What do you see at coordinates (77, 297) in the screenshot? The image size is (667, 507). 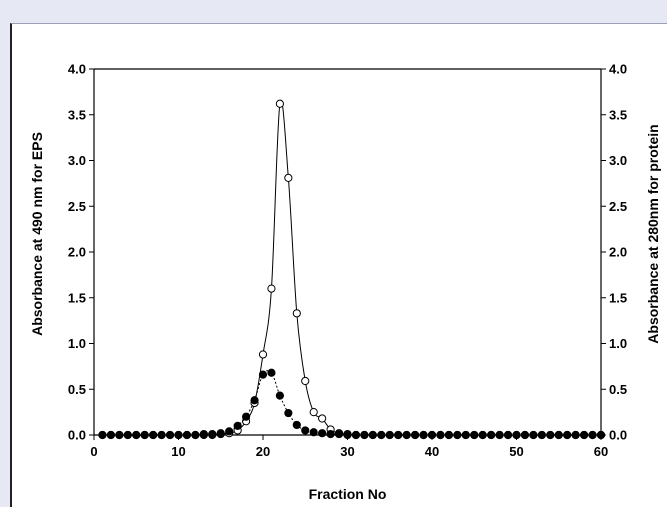 I see `left-y-tick-label: 1.5` at bounding box center [77, 297].